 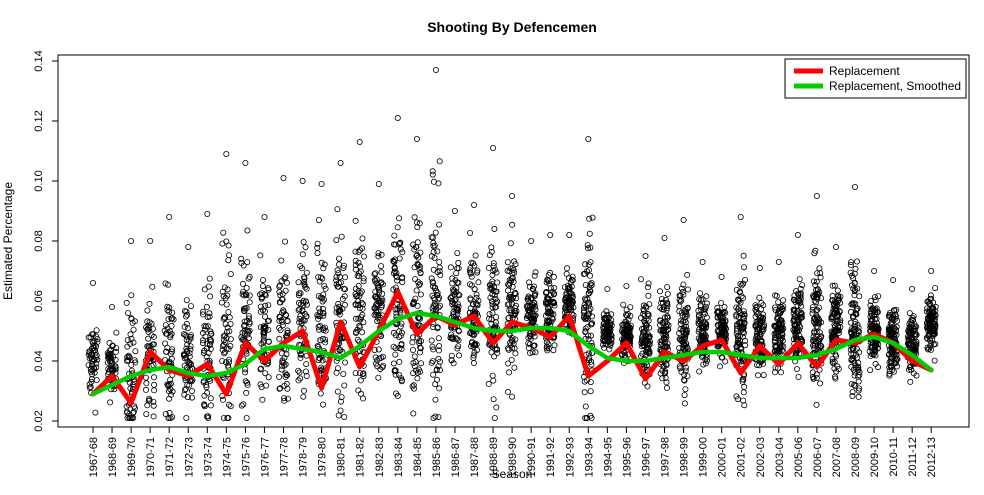 I want to click on x-tick-label: 1985-86, so click(x=437, y=457).